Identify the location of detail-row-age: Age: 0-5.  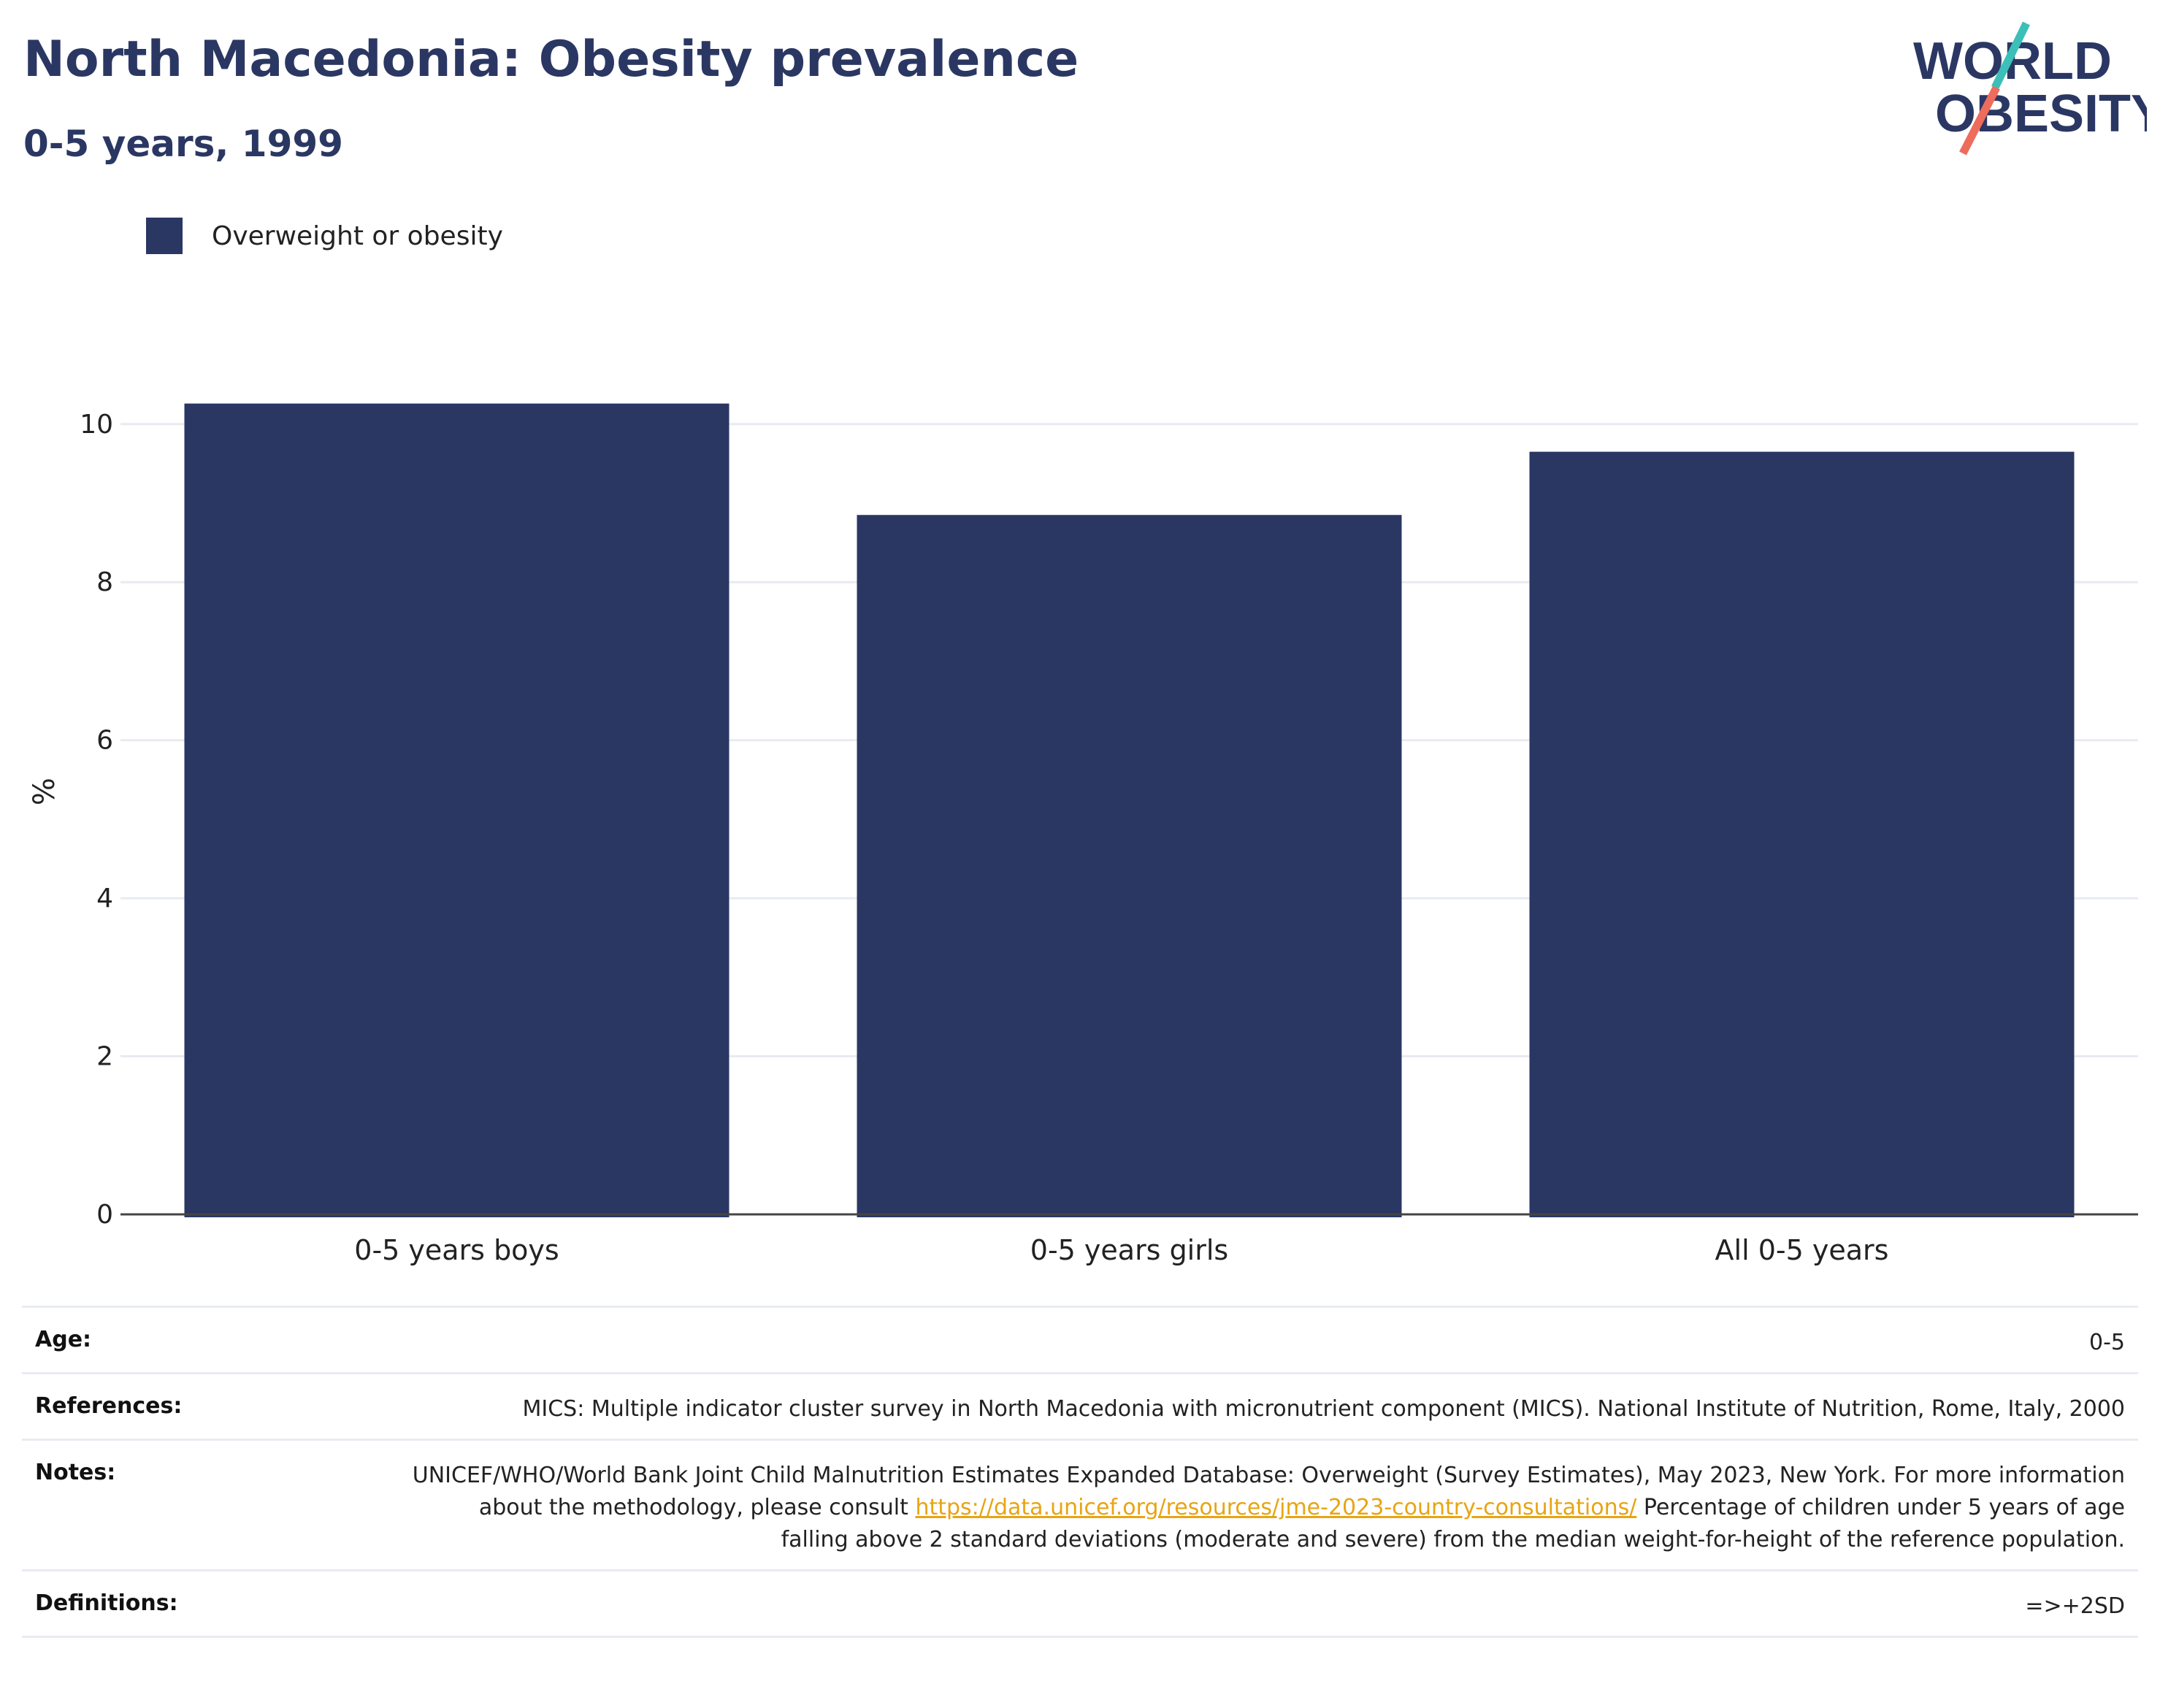
(1080, 1339).